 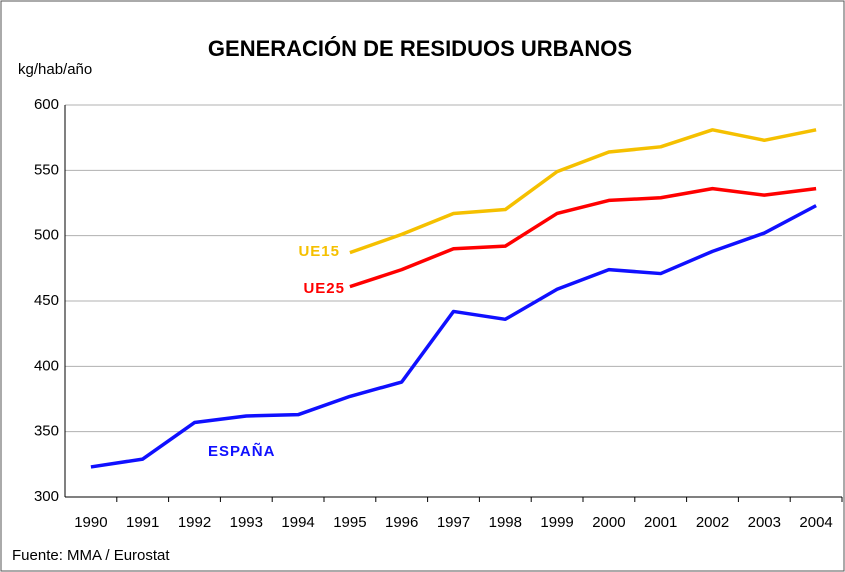 What do you see at coordinates (319, 251) in the screenshot?
I see `series-label: UE15` at bounding box center [319, 251].